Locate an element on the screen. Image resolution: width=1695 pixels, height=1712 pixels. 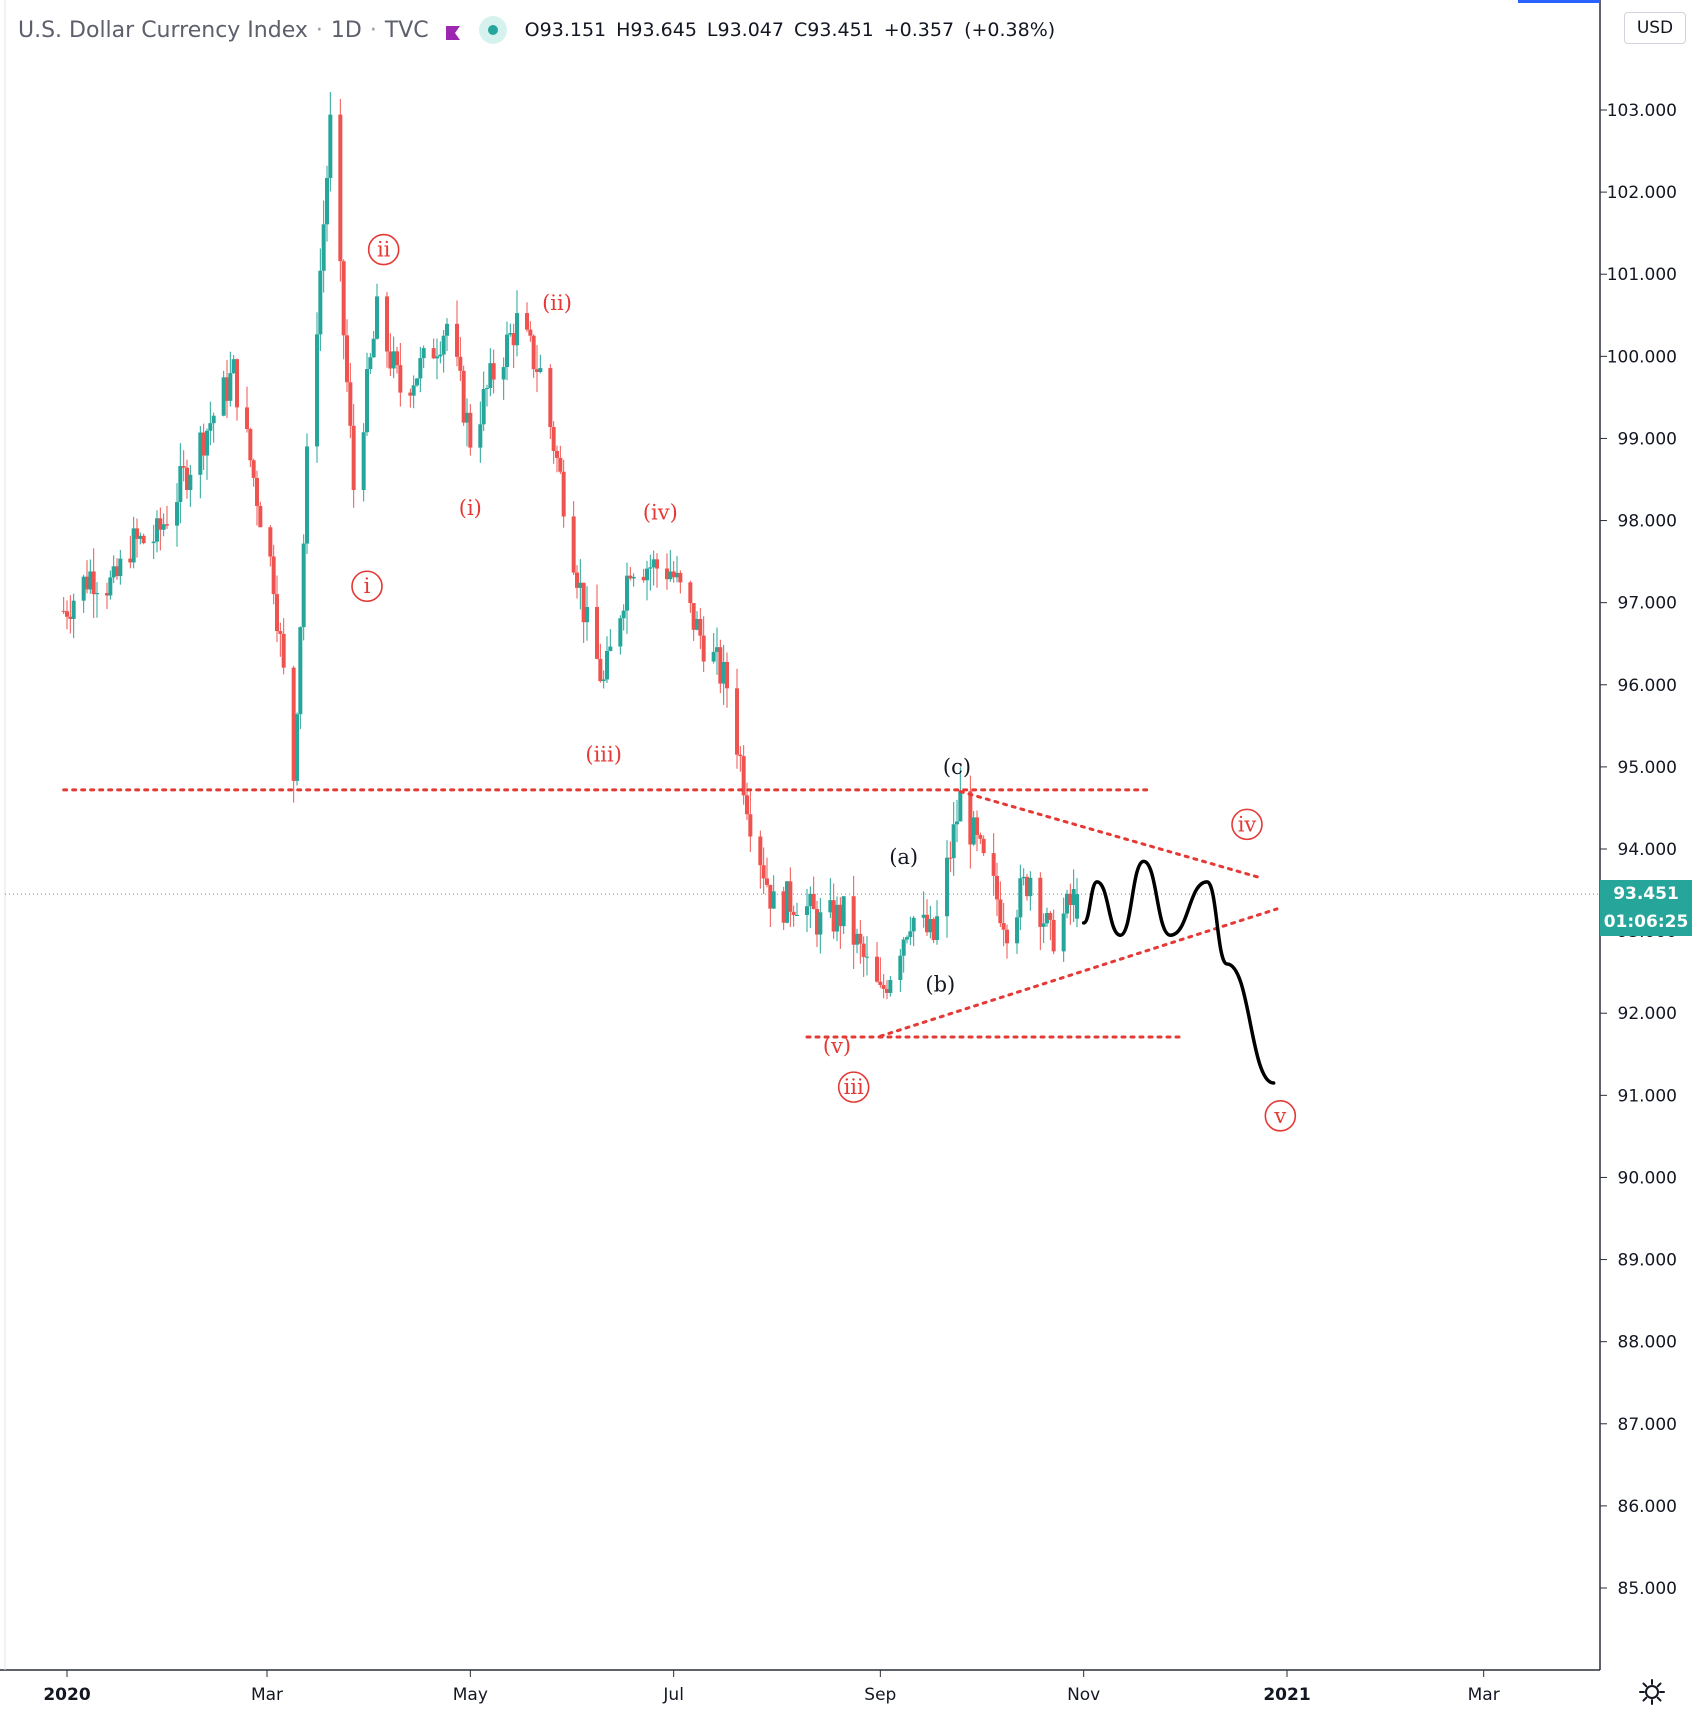
price-axis-label: 90.000 is located at coordinates (1647, 1178).